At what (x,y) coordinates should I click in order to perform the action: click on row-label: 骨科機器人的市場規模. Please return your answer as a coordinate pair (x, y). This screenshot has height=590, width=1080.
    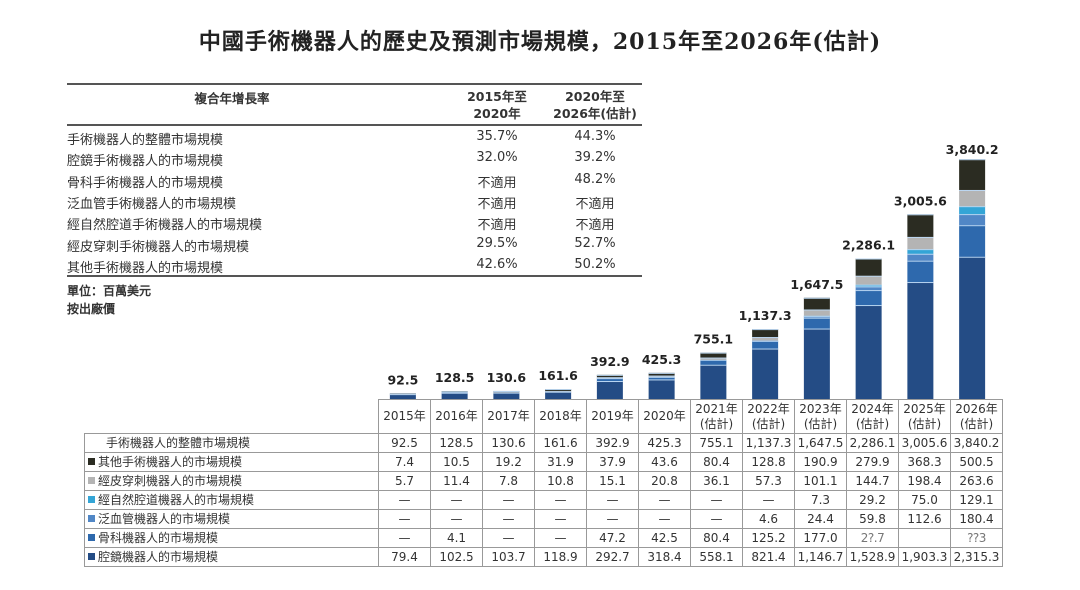
    Looking at the image, I should click on (231, 538).